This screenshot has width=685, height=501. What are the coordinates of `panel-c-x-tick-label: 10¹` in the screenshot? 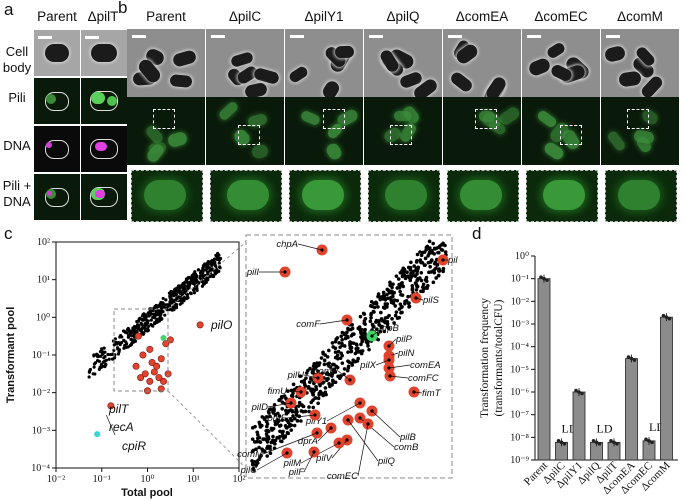 It's located at (193, 479).